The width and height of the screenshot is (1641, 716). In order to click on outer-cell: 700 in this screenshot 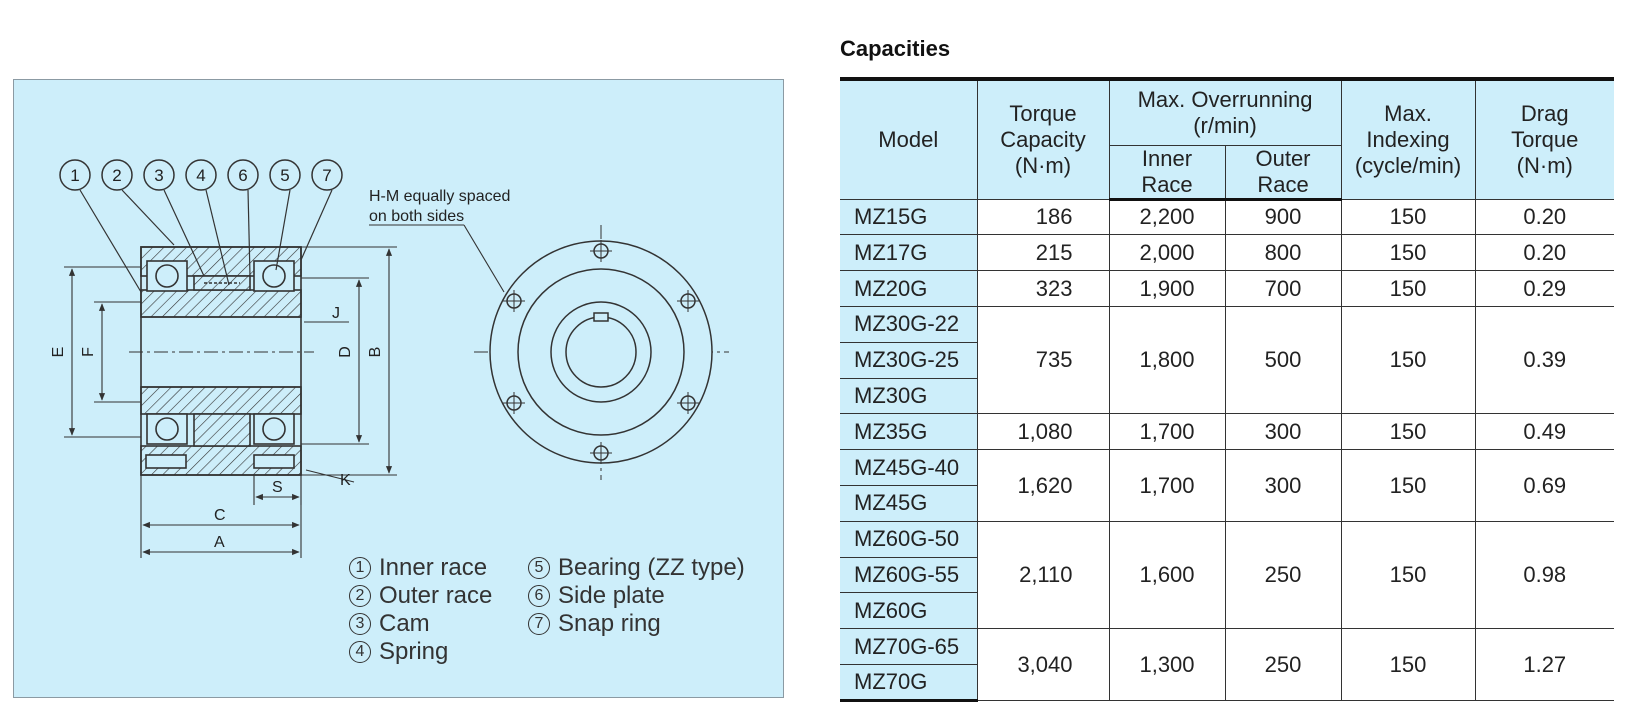, I will do `click(1283, 288)`.